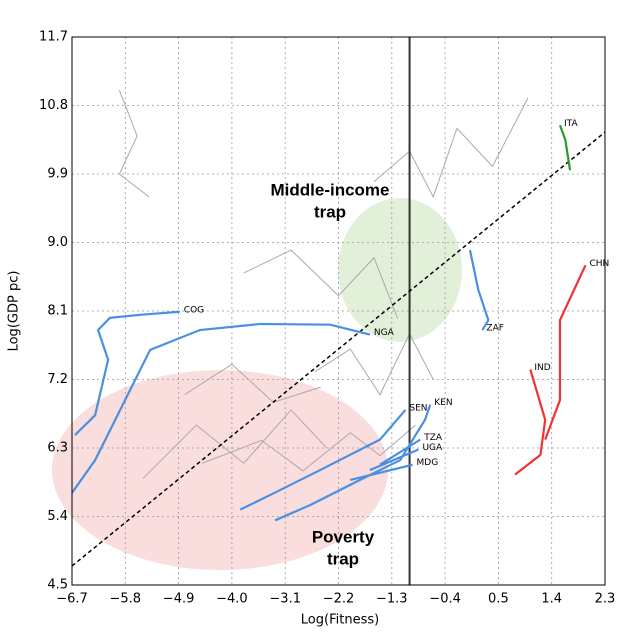 This screenshot has width=641, height=641. I want to click on x-tick-label: −2.2, so click(339, 599).